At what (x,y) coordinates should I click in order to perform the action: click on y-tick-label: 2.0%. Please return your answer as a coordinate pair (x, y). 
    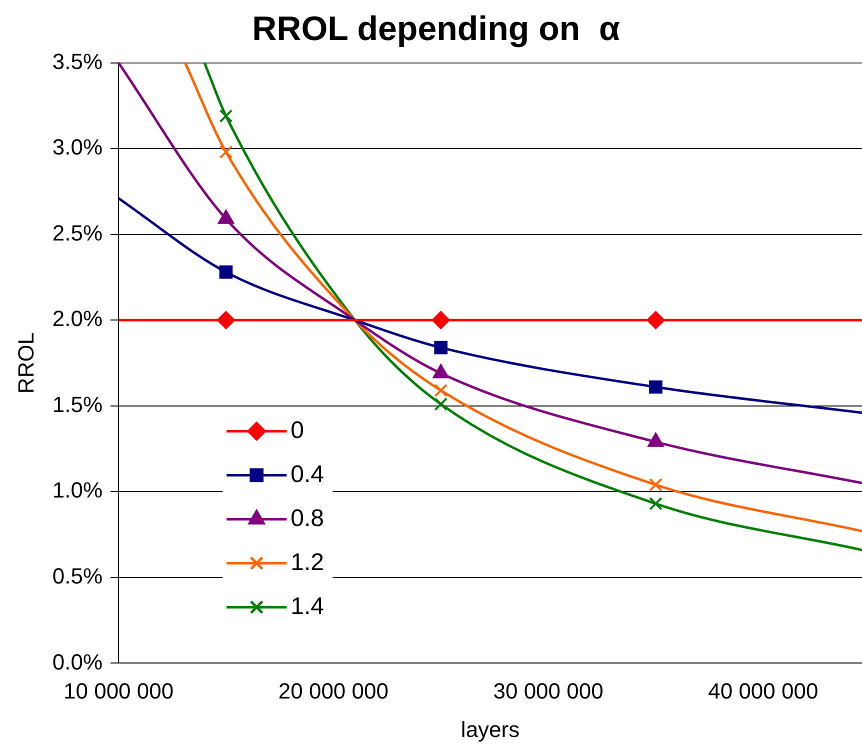
    Looking at the image, I should click on (77, 319).